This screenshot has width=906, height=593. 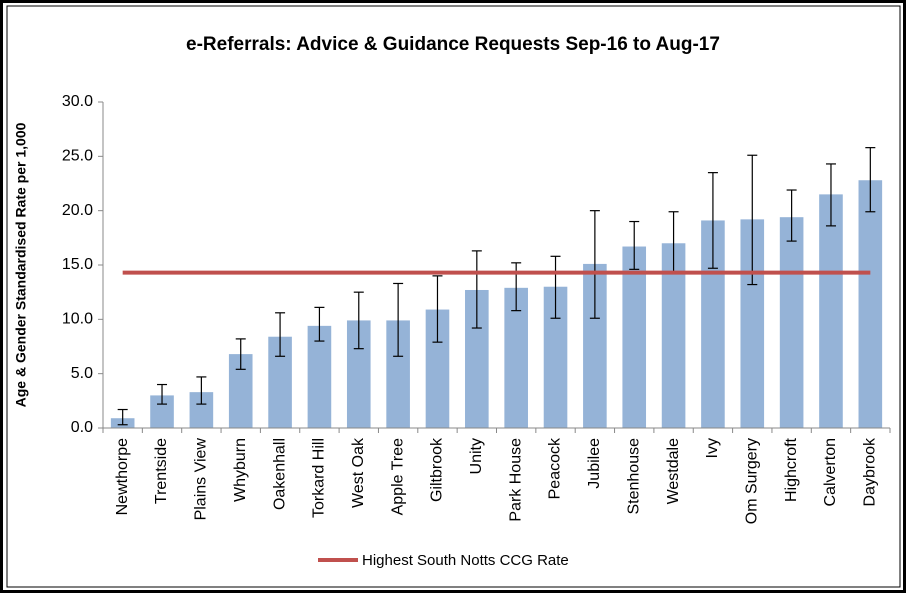 What do you see at coordinates (82, 427) in the screenshot?
I see `y-tick-label: 0.0` at bounding box center [82, 427].